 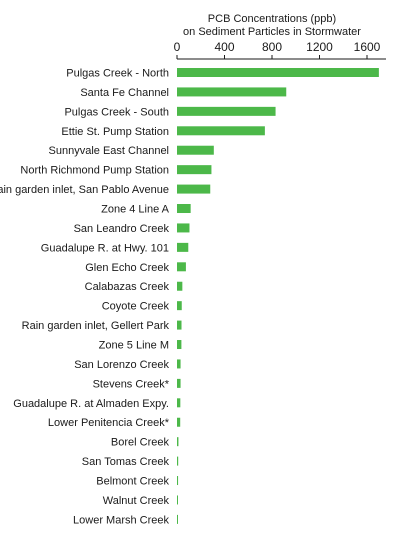 What do you see at coordinates (121, 520) in the screenshot?
I see `category-label-23: Lower Marsh Creek` at bounding box center [121, 520].